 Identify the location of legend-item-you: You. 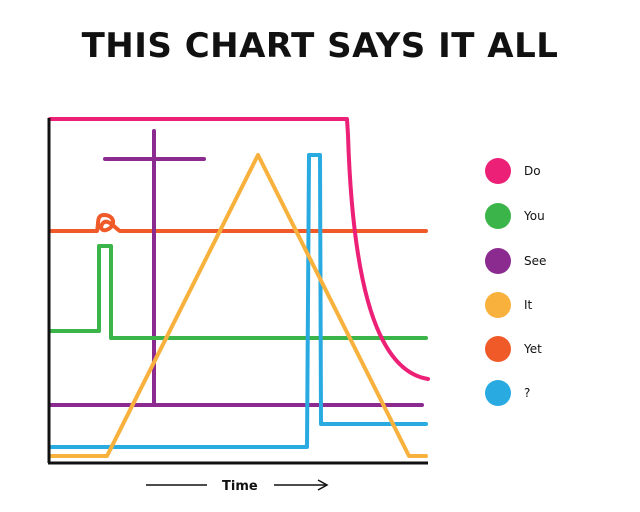
(515, 216).